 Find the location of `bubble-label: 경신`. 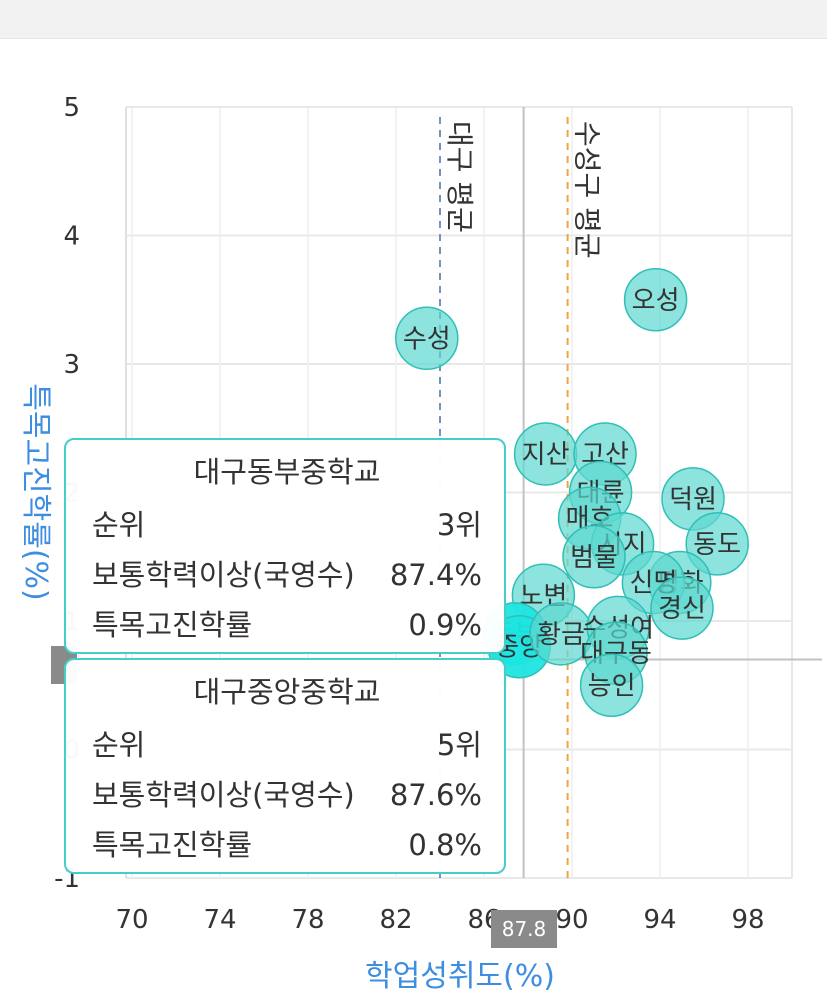

bubble-label: 경신 is located at coordinates (682, 609).